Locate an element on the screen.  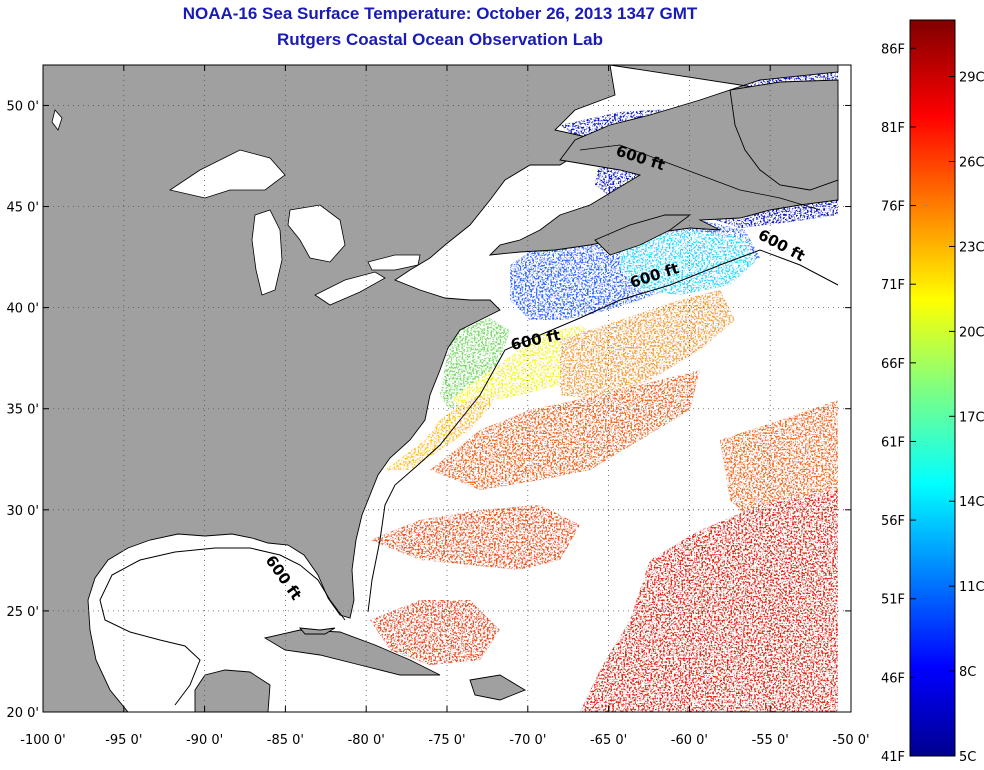
colorbar-f-label: 86F is located at coordinates (893, 49).